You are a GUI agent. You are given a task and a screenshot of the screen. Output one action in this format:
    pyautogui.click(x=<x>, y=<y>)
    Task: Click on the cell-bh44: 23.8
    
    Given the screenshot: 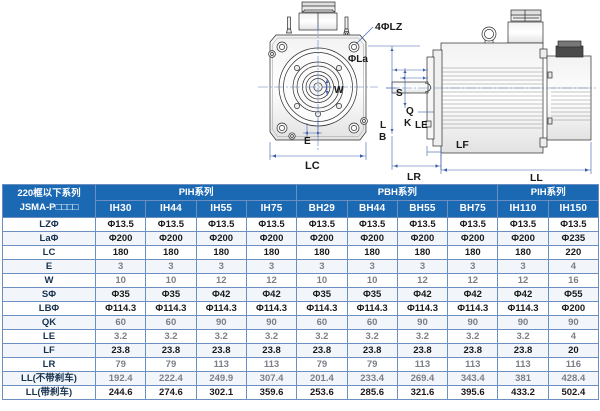 What is the action you would take?
    pyautogui.click(x=372, y=350)
    